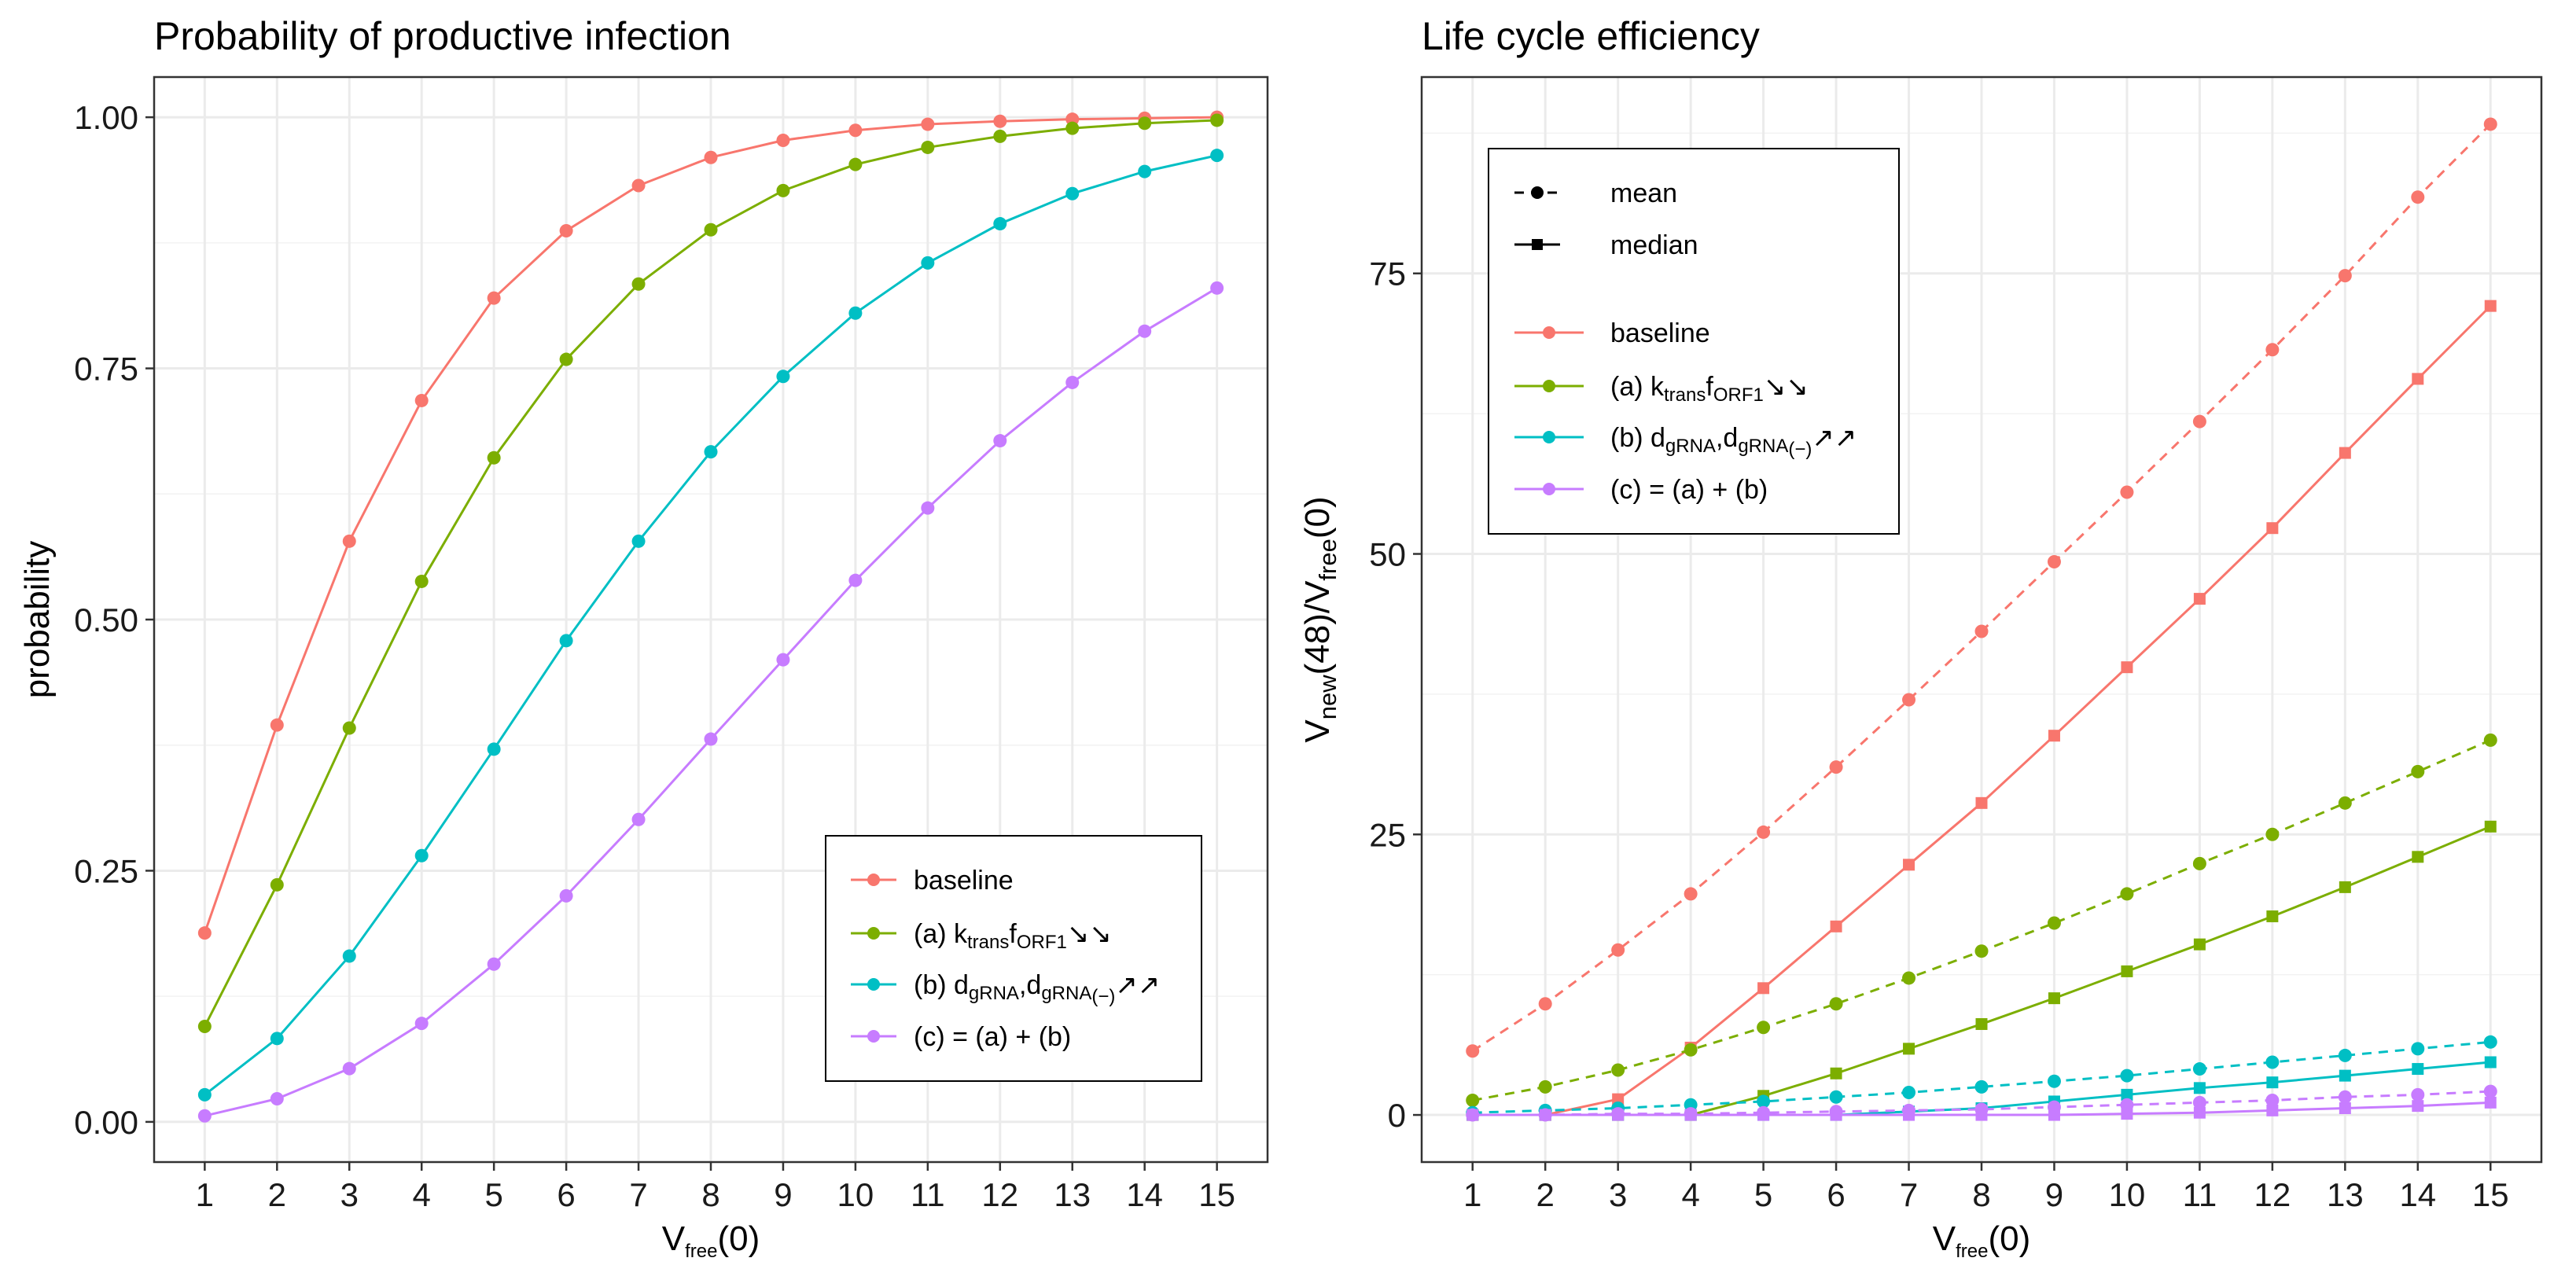 The width and height of the screenshot is (2576, 1280). Describe the element at coordinates (1387, 274) in the screenshot. I see `y-tick-label: 75` at that location.